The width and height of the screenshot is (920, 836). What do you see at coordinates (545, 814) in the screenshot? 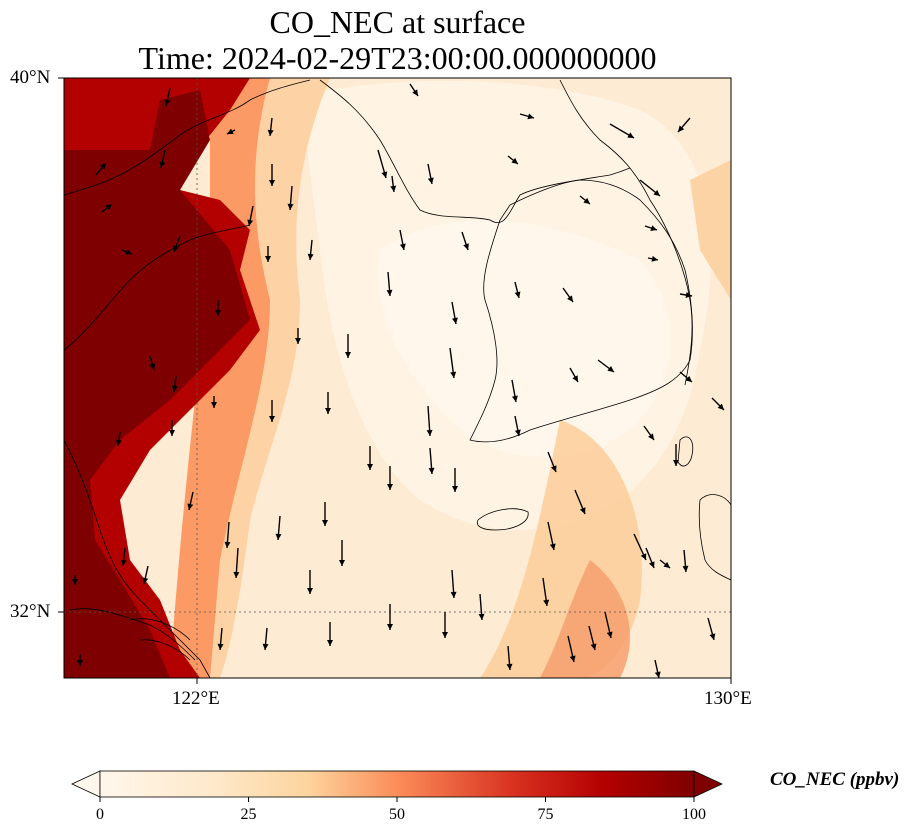
I see `colorbar-tick-75: 75` at bounding box center [545, 814].